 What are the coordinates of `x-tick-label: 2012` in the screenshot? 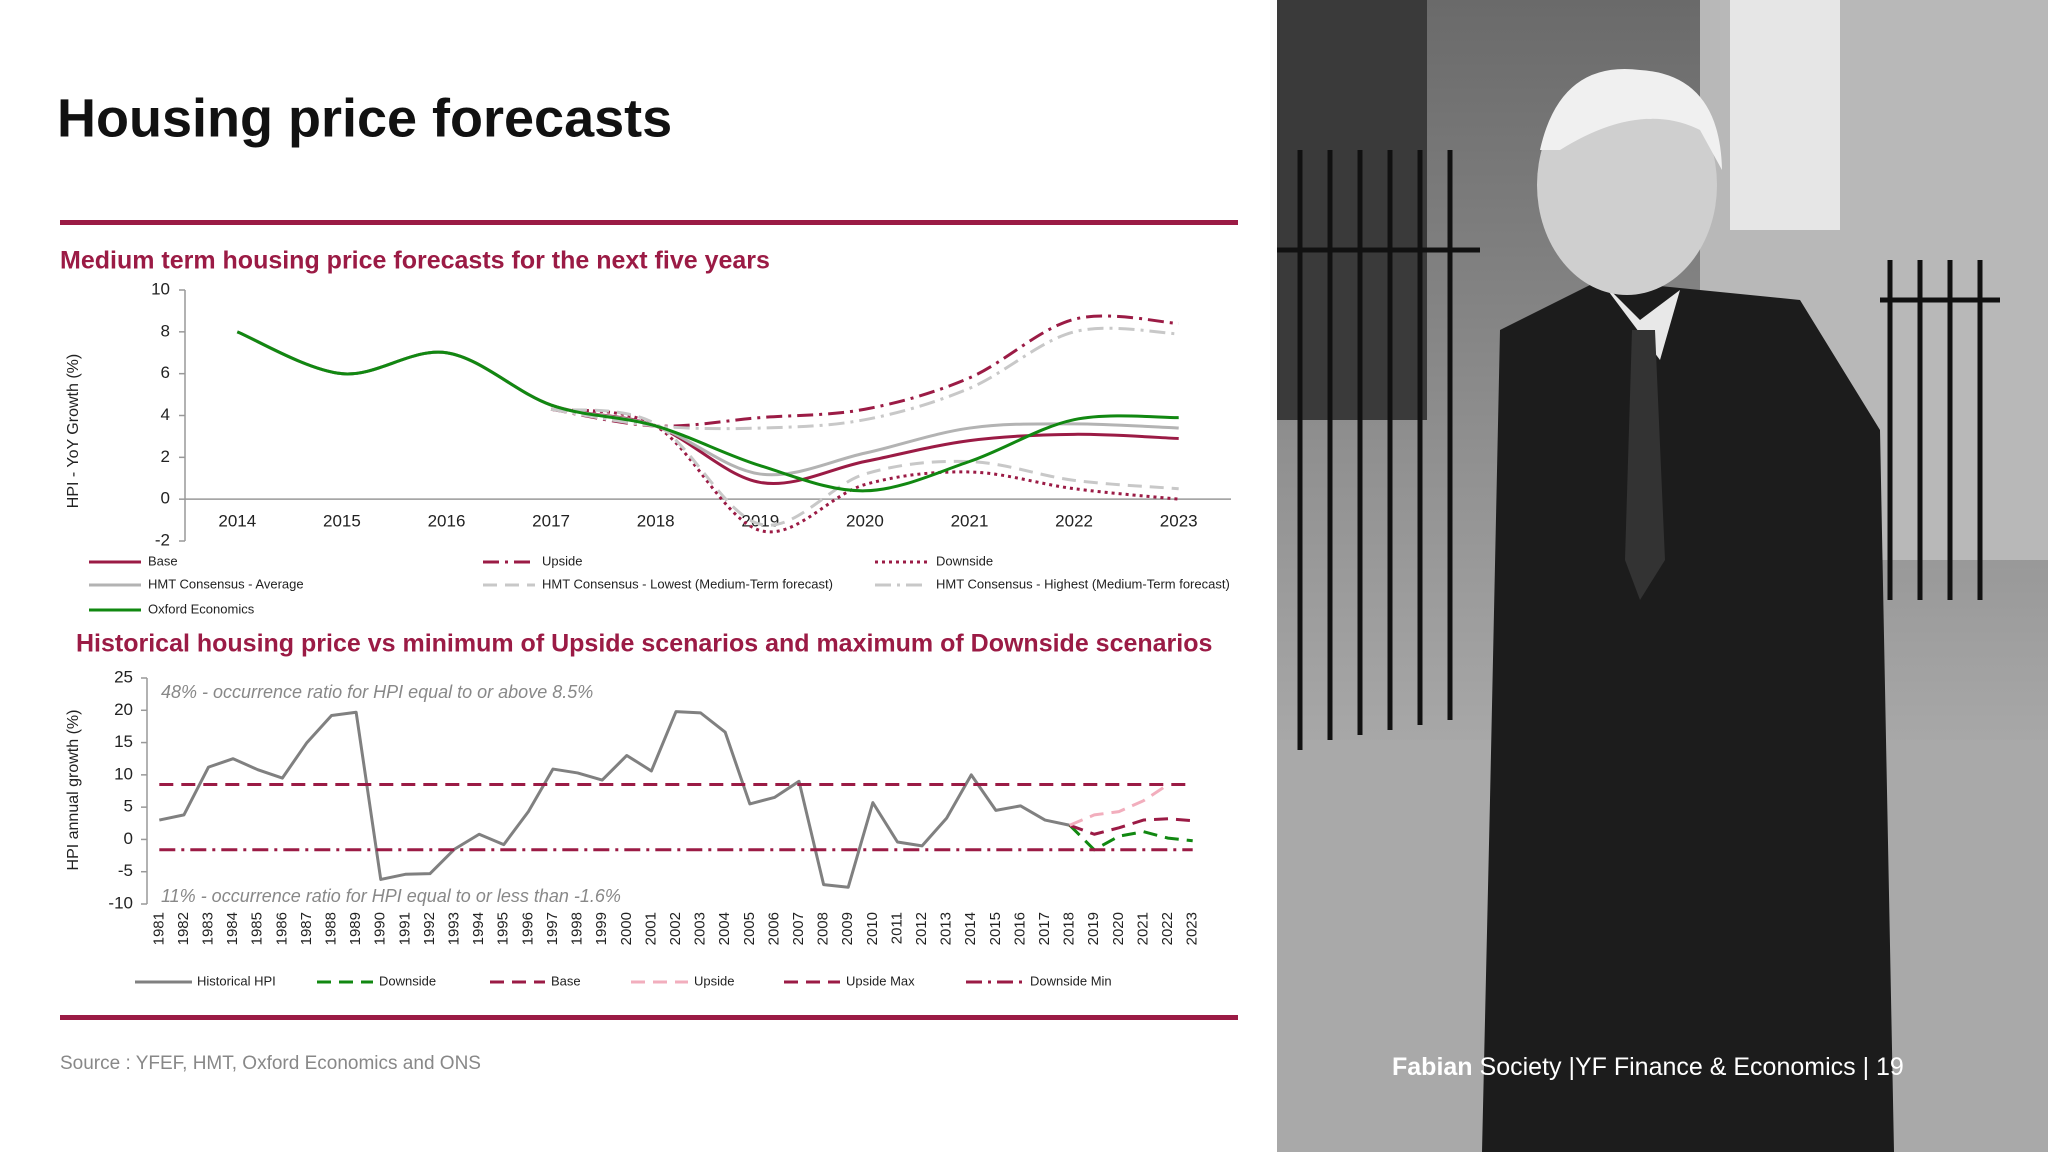 It's located at (921, 928).